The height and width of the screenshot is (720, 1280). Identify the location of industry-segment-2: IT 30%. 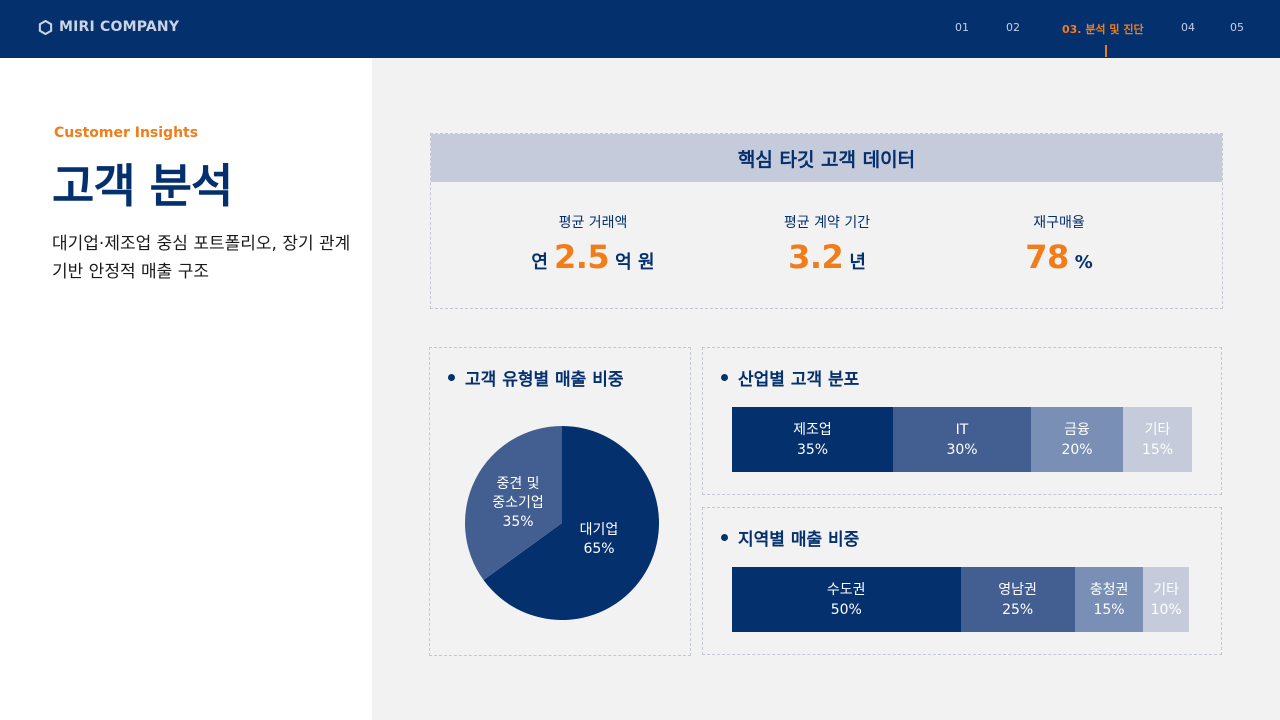
(962, 439).